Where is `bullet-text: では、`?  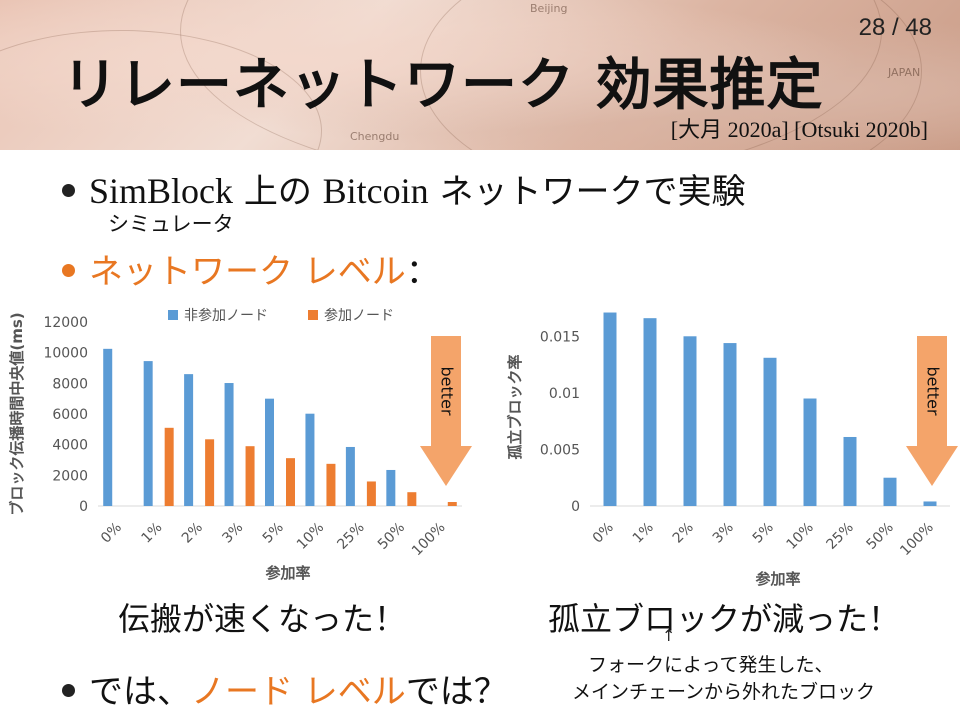
bullet-text: では、 is located at coordinates (140, 692).